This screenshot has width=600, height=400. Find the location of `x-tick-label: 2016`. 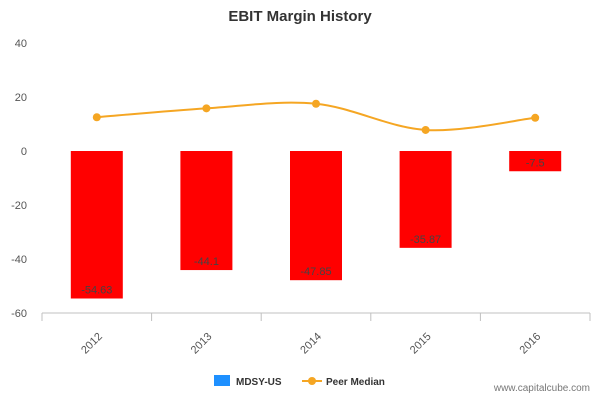

x-tick-label: 2016 is located at coordinates (531, 344).